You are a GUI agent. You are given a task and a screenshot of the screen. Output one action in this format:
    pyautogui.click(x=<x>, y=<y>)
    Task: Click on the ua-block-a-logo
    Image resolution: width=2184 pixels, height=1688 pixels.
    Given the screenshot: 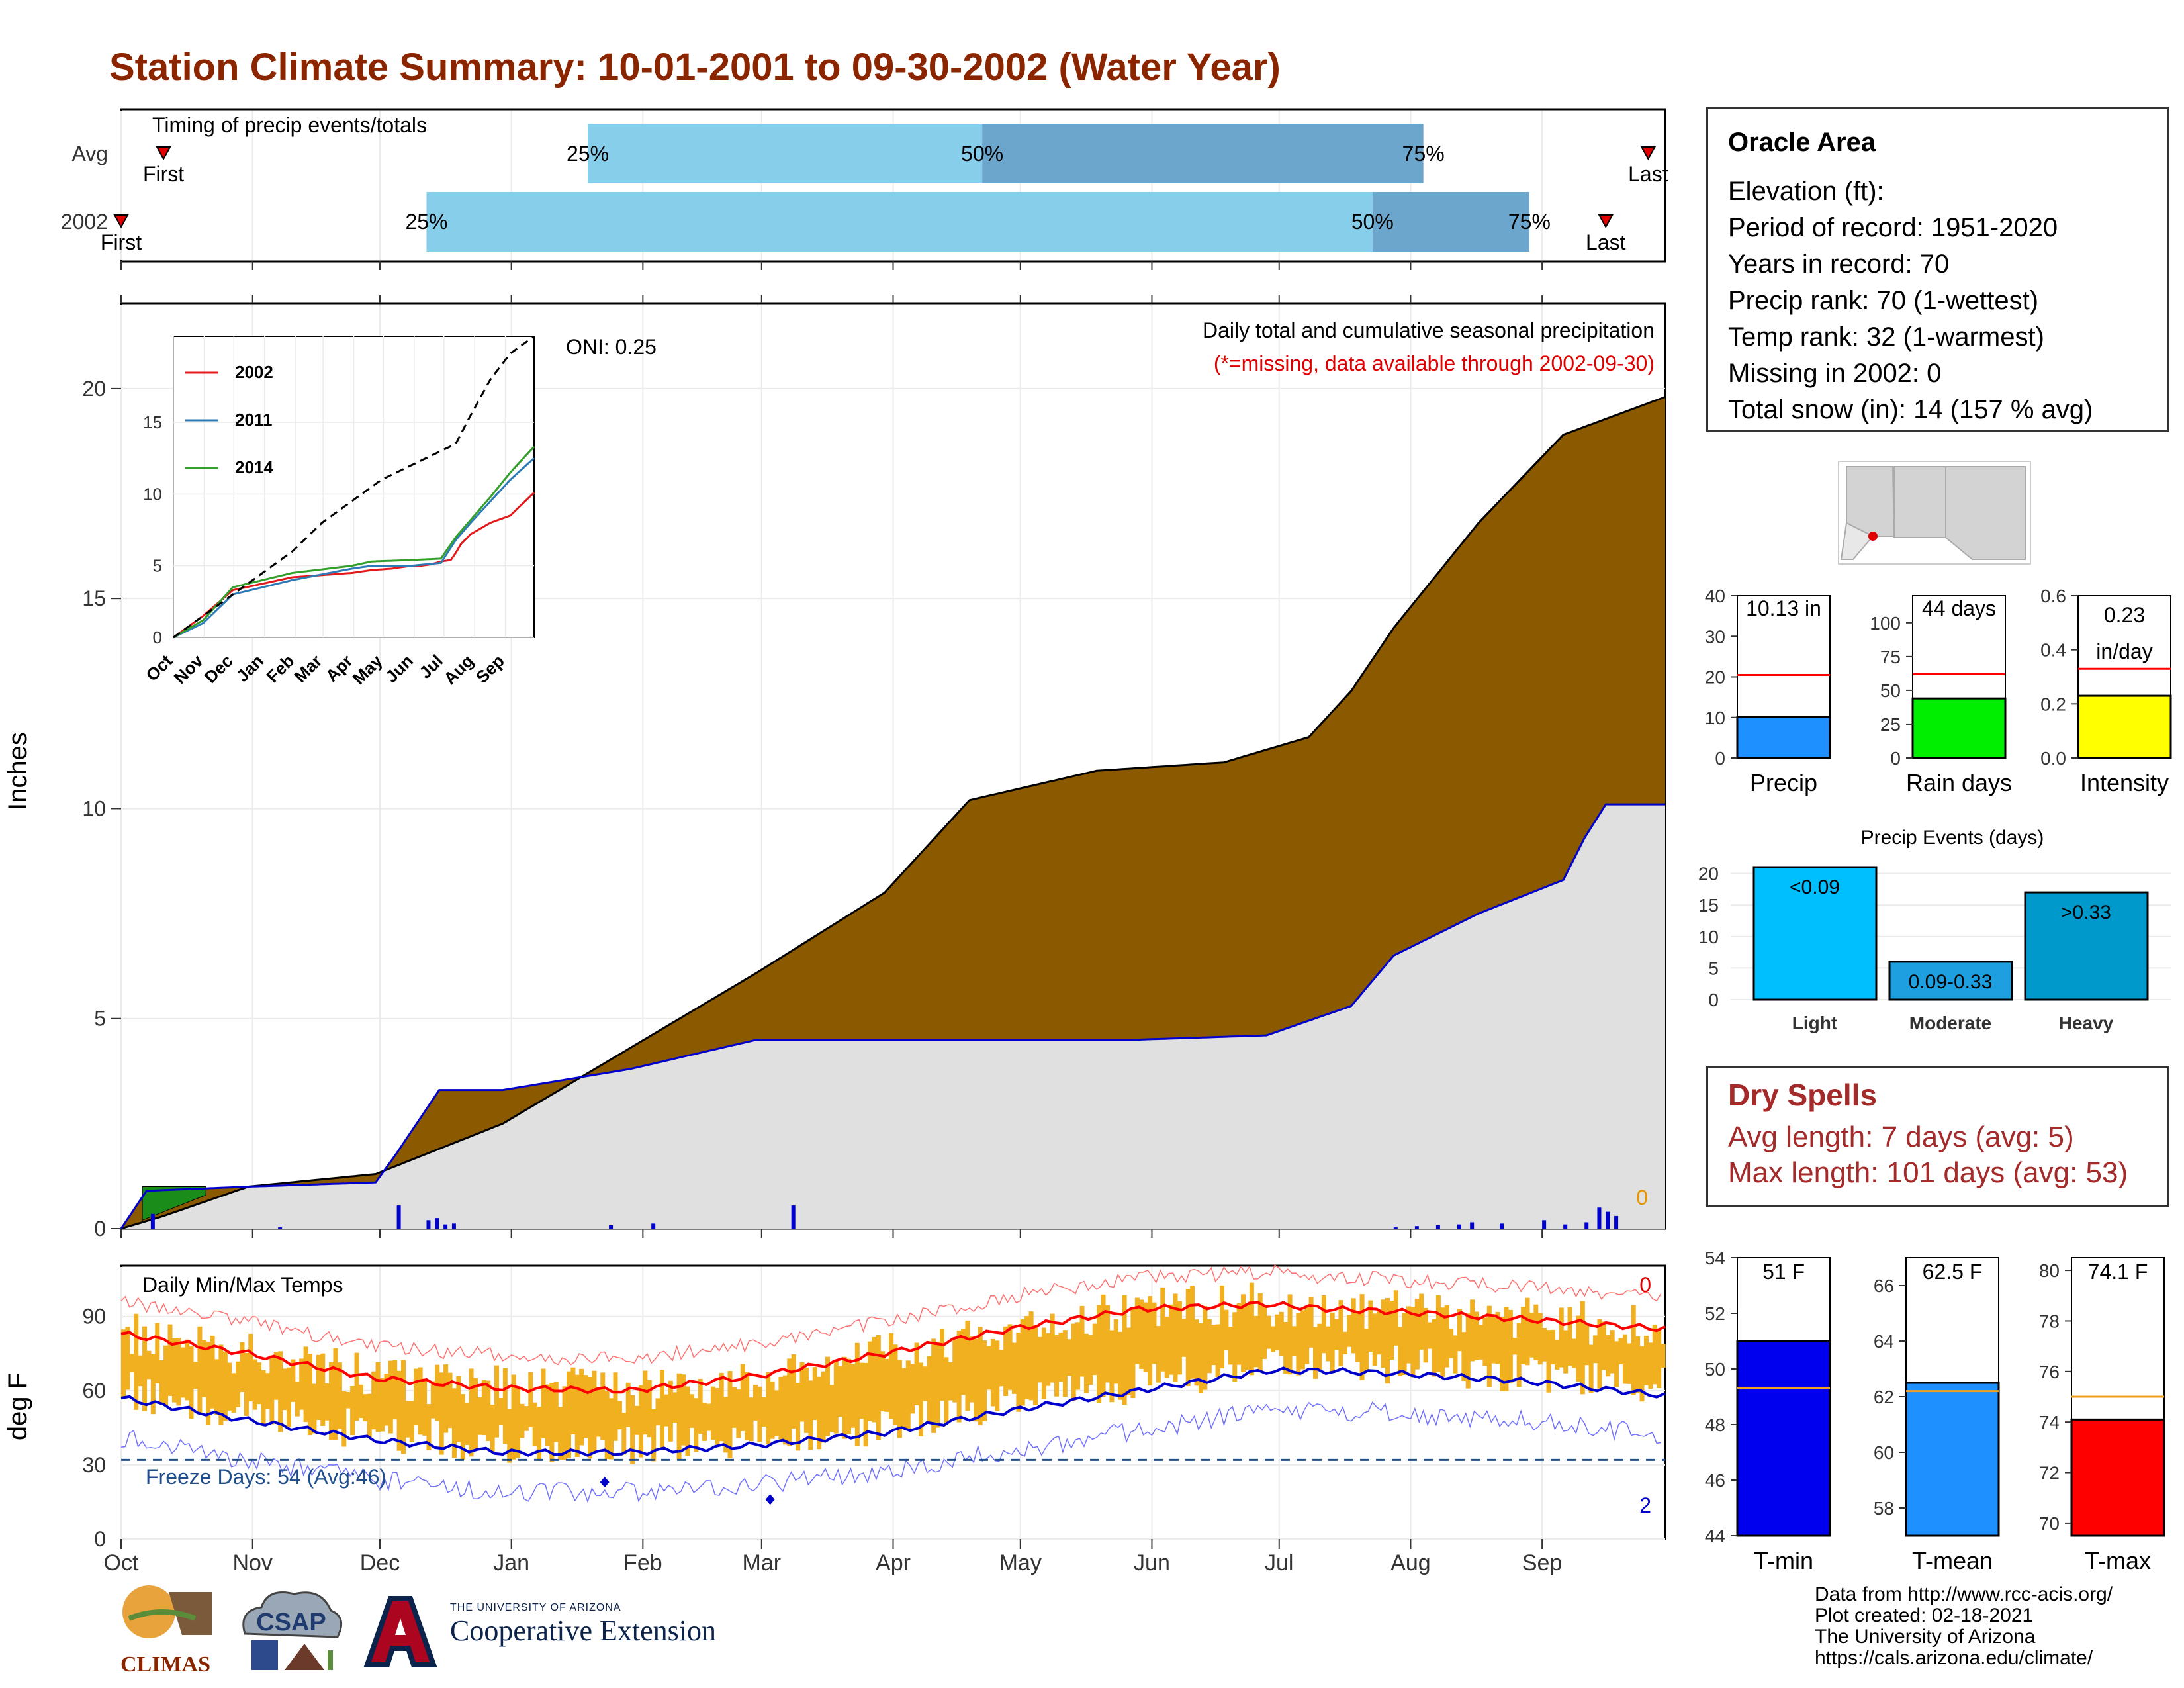 What is the action you would take?
    pyautogui.click(x=400, y=1631)
    